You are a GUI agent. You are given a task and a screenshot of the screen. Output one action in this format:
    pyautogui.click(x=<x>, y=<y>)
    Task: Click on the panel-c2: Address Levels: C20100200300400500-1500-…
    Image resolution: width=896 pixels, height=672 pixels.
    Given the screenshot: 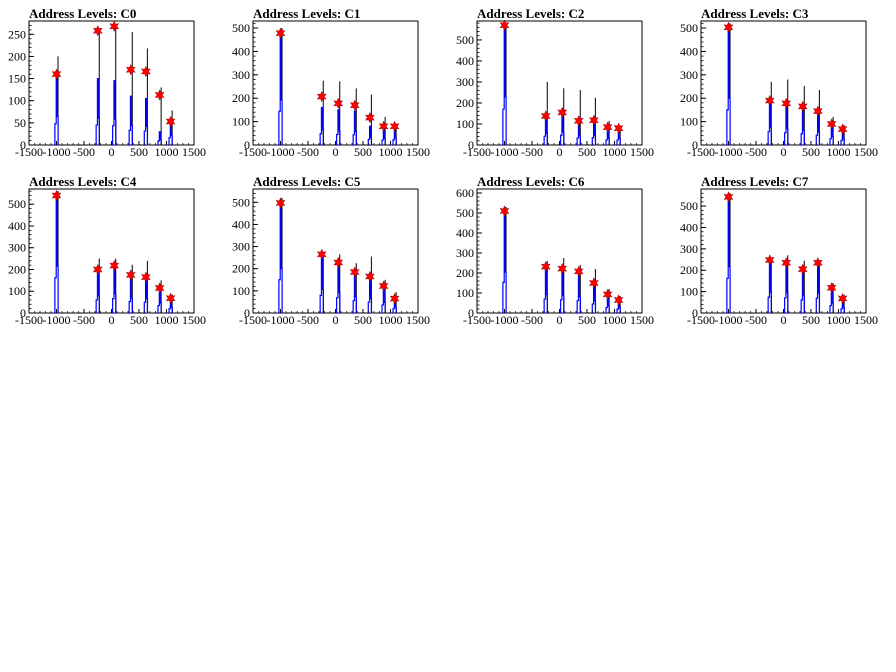 What is the action you would take?
    pyautogui.click(x=555, y=82)
    